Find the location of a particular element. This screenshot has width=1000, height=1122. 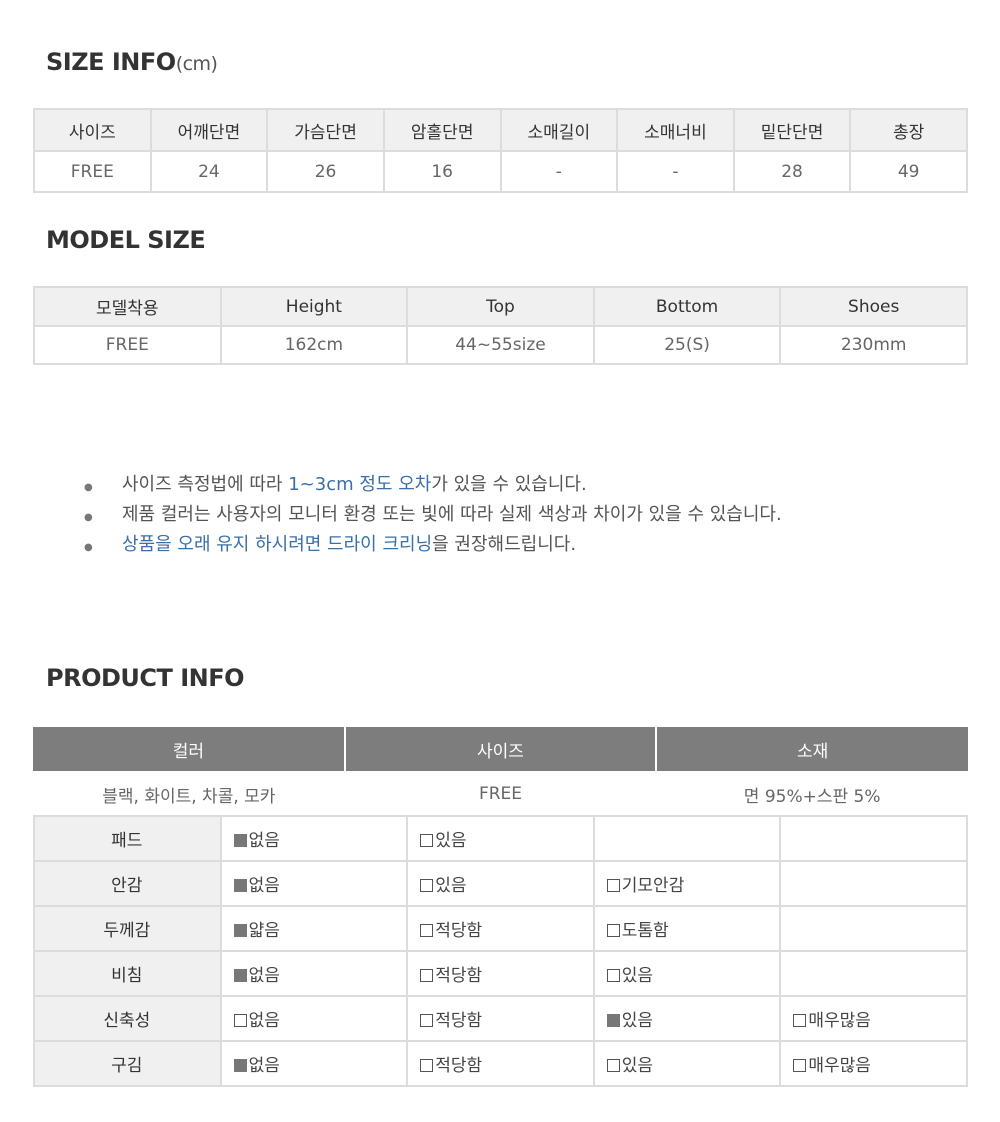

product-info-title: PRODUCT INFO is located at coordinates (145, 678).